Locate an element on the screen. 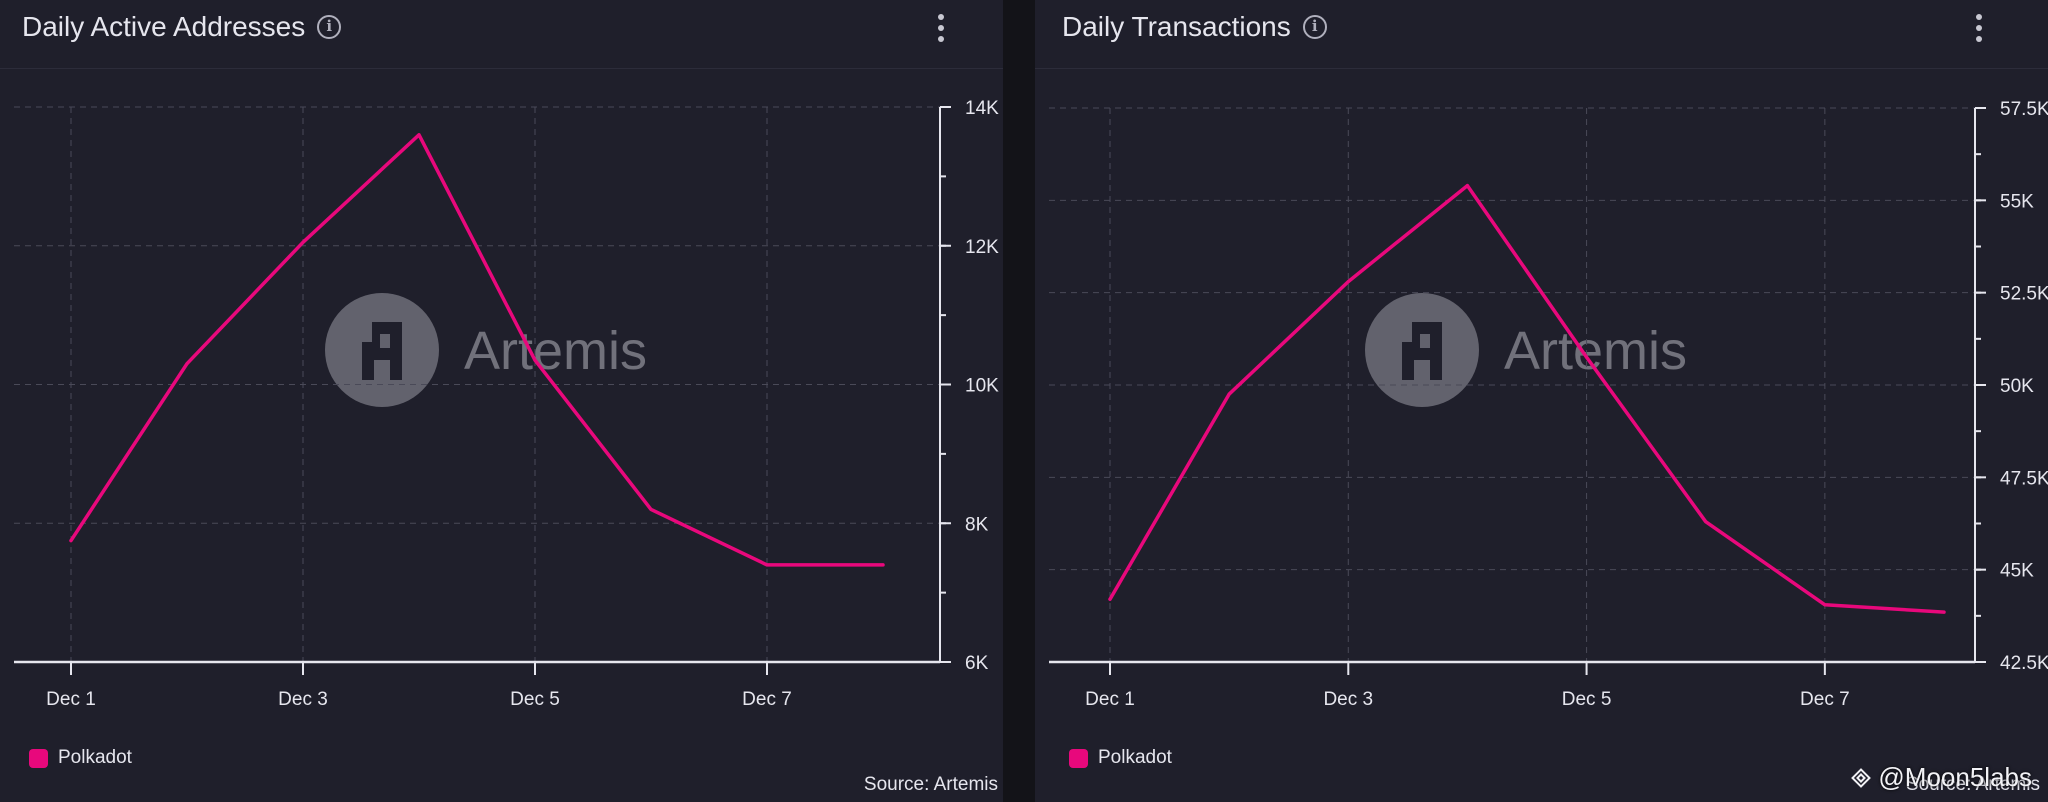 The height and width of the screenshot is (802, 2048). y-tick-label: 8K is located at coordinates (977, 524).